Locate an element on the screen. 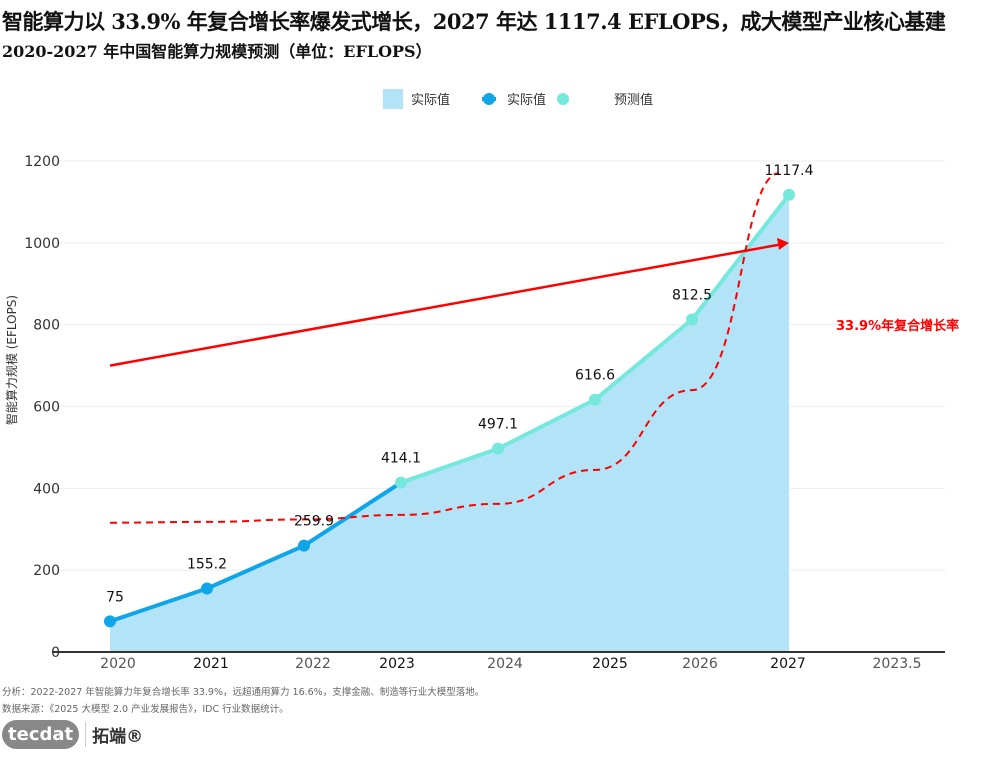 This screenshot has width=1000, height=764. legend-marker-actual is located at coordinates (489, 99).